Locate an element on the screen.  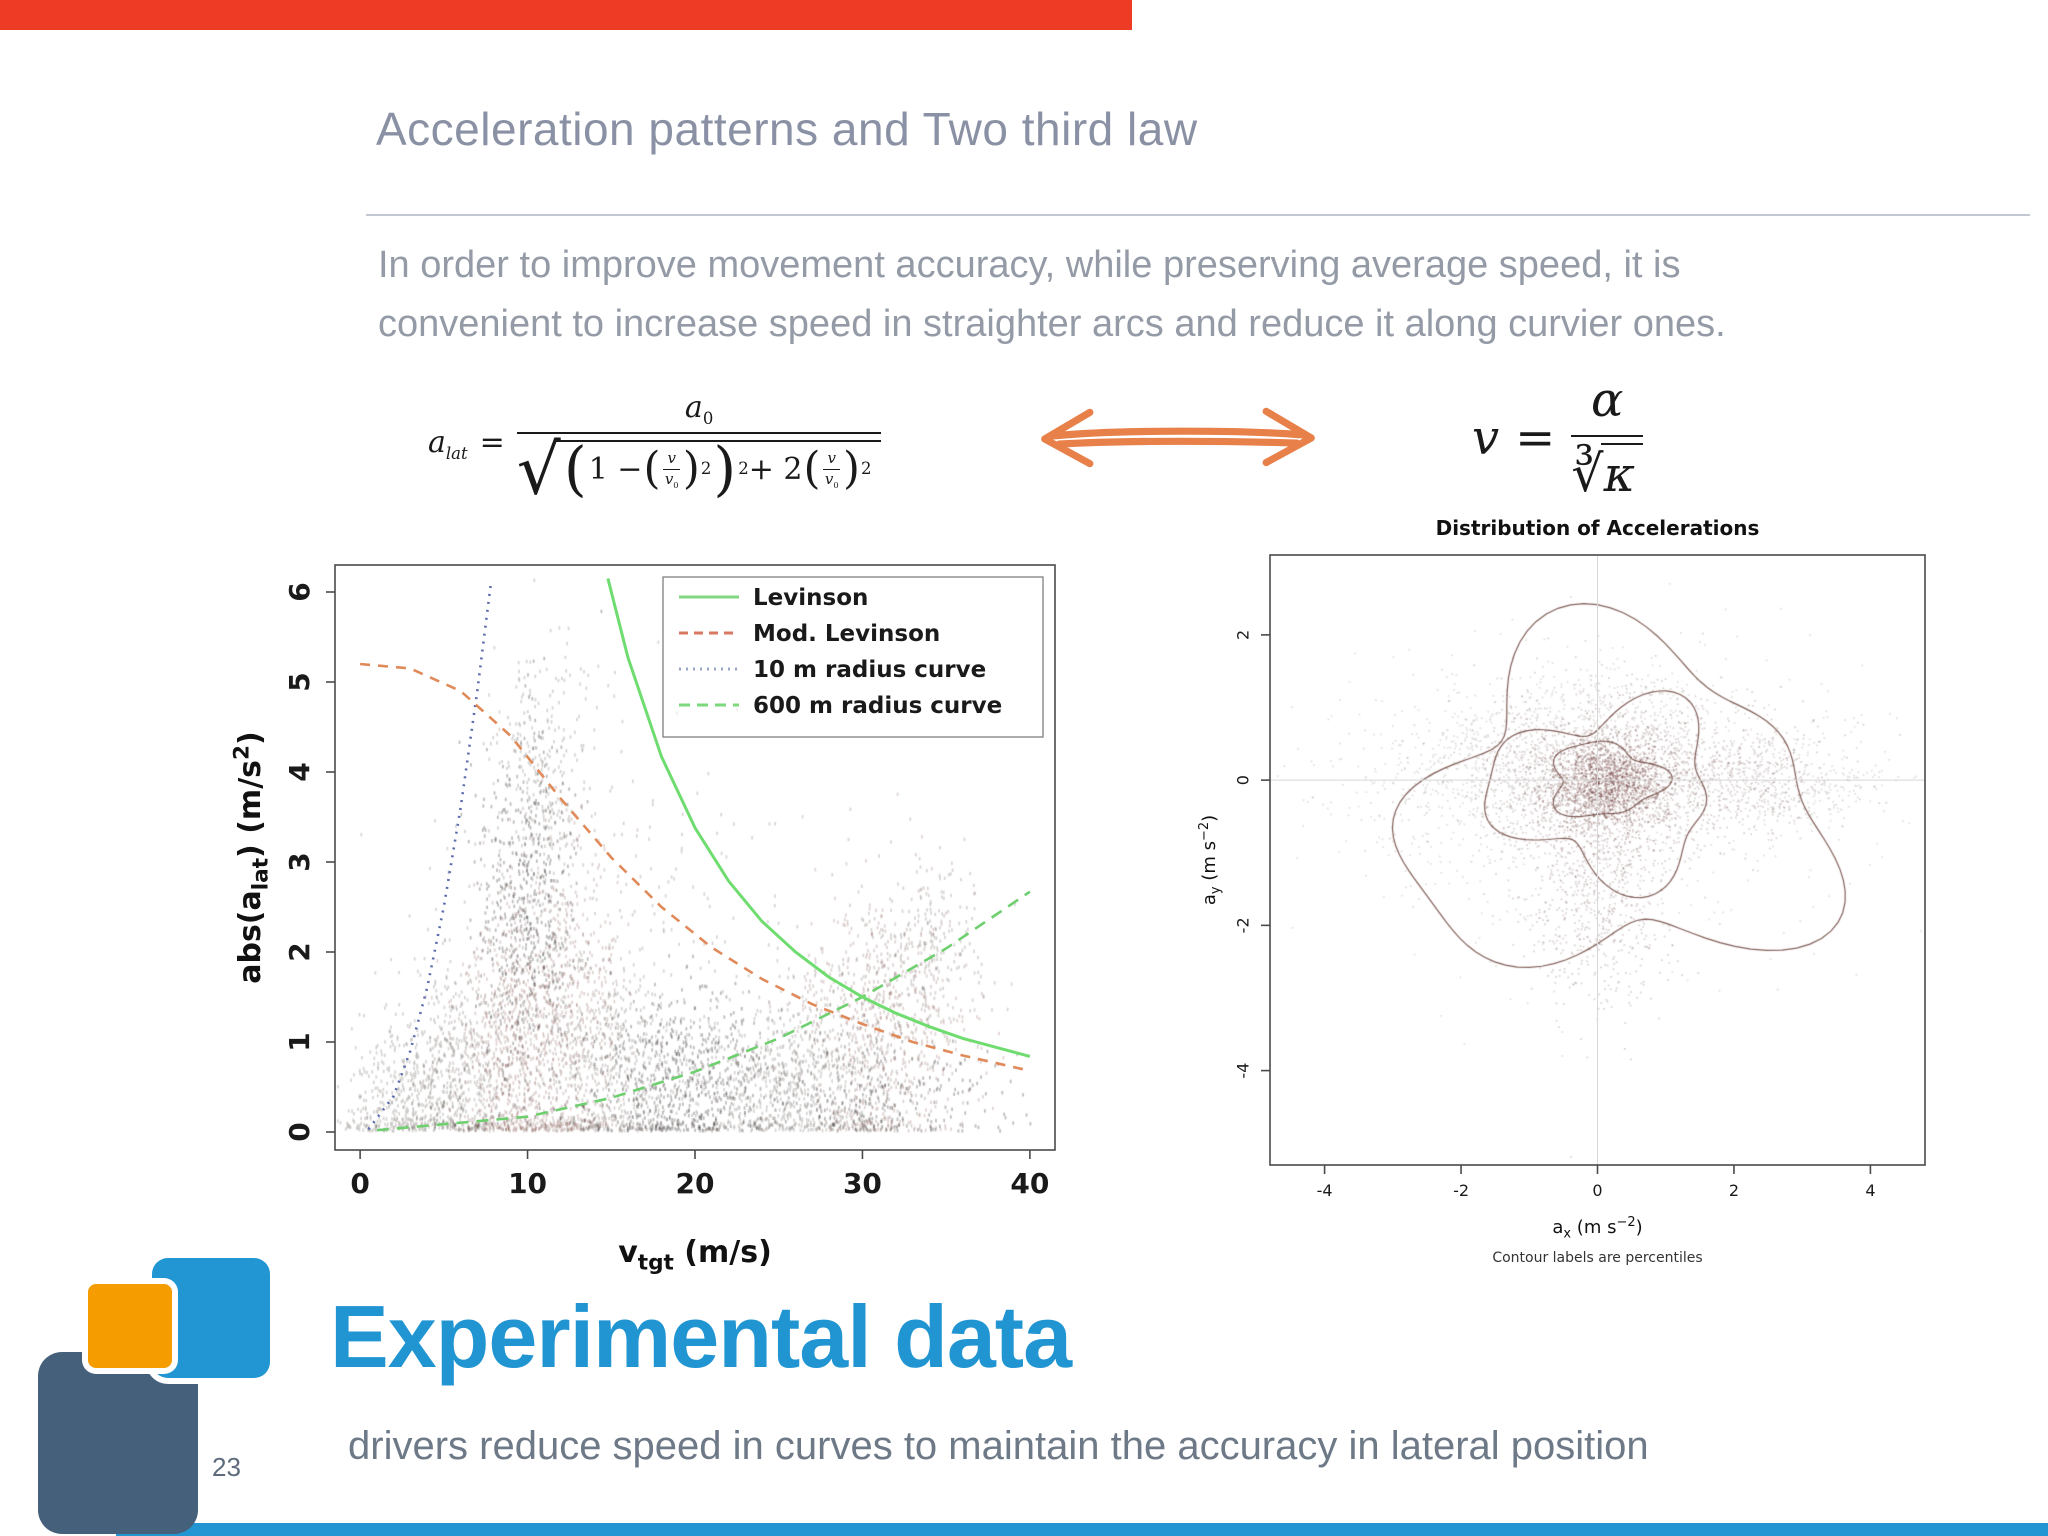
top-accent-bar is located at coordinates (566, 15).